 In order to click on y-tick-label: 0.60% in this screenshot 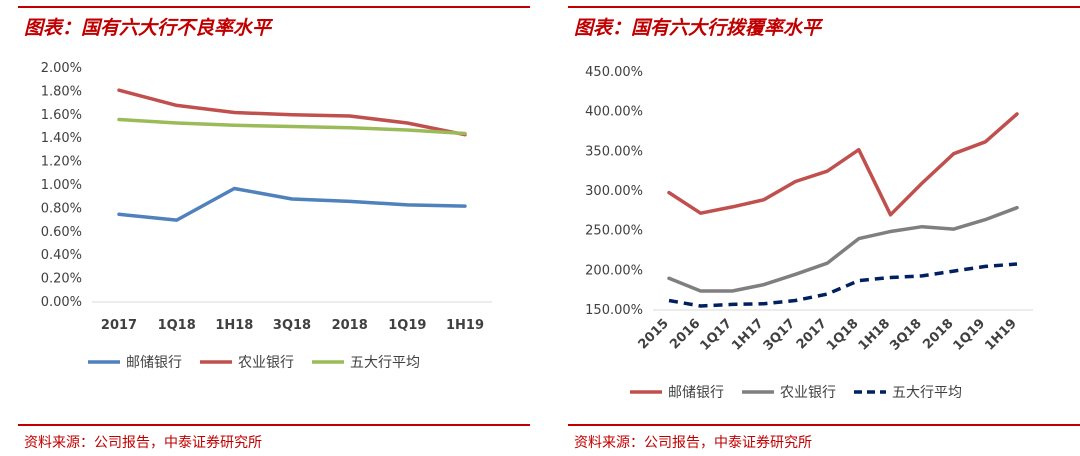, I will do `click(61, 232)`.